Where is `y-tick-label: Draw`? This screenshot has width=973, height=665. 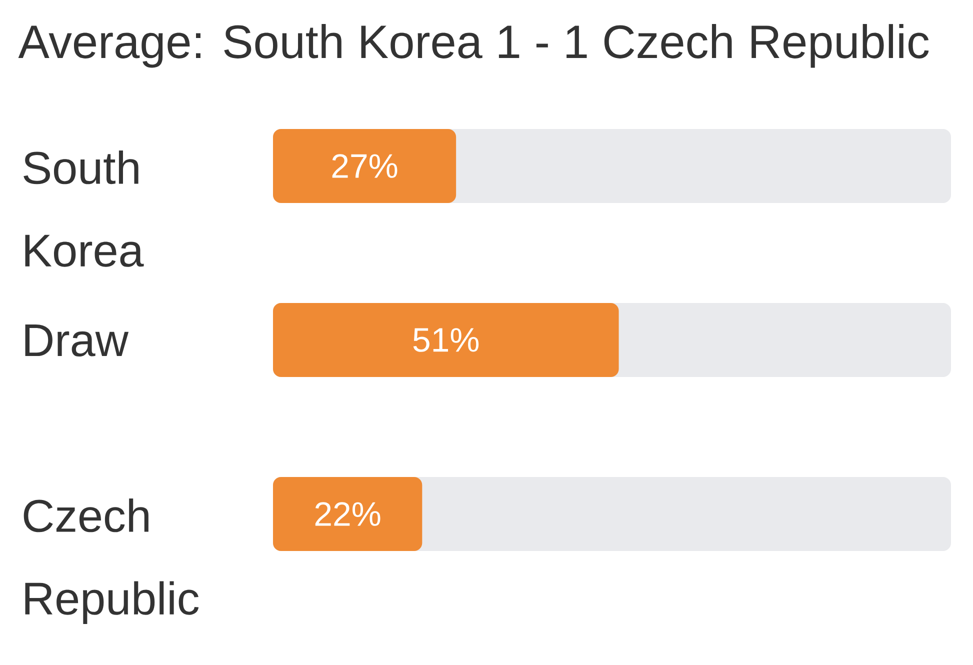 y-tick-label: Draw is located at coordinates (77, 340).